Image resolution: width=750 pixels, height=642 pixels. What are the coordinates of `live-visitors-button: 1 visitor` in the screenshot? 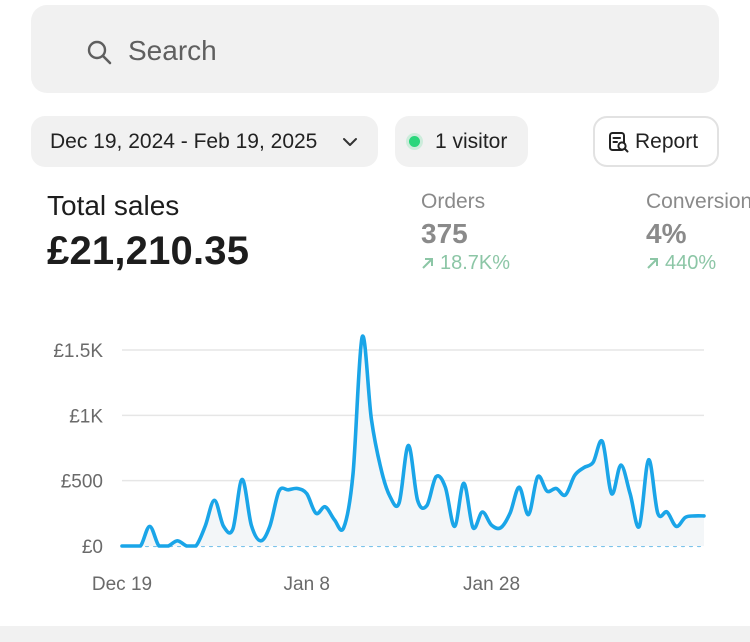 It's located at (461, 141).